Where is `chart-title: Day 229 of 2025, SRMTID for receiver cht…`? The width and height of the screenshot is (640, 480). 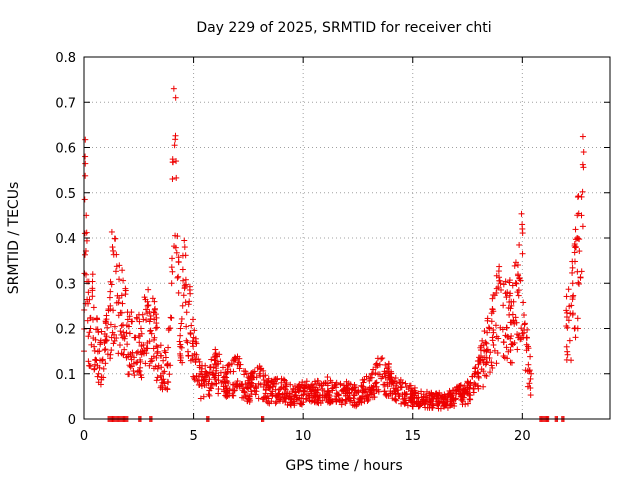
chart-title: Day 229 of 2025, SRMTID for receiver cht… is located at coordinates (343, 28).